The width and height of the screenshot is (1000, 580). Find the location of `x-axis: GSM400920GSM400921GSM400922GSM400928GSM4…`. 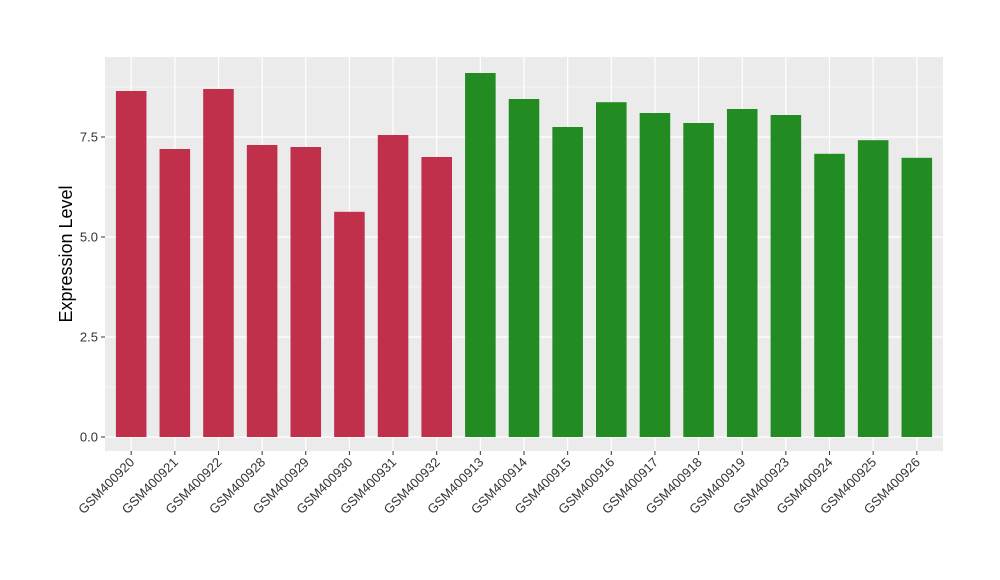

x-axis: GSM400920GSM400921GSM400922GSM400928GSM4… is located at coordinates (499, 484).